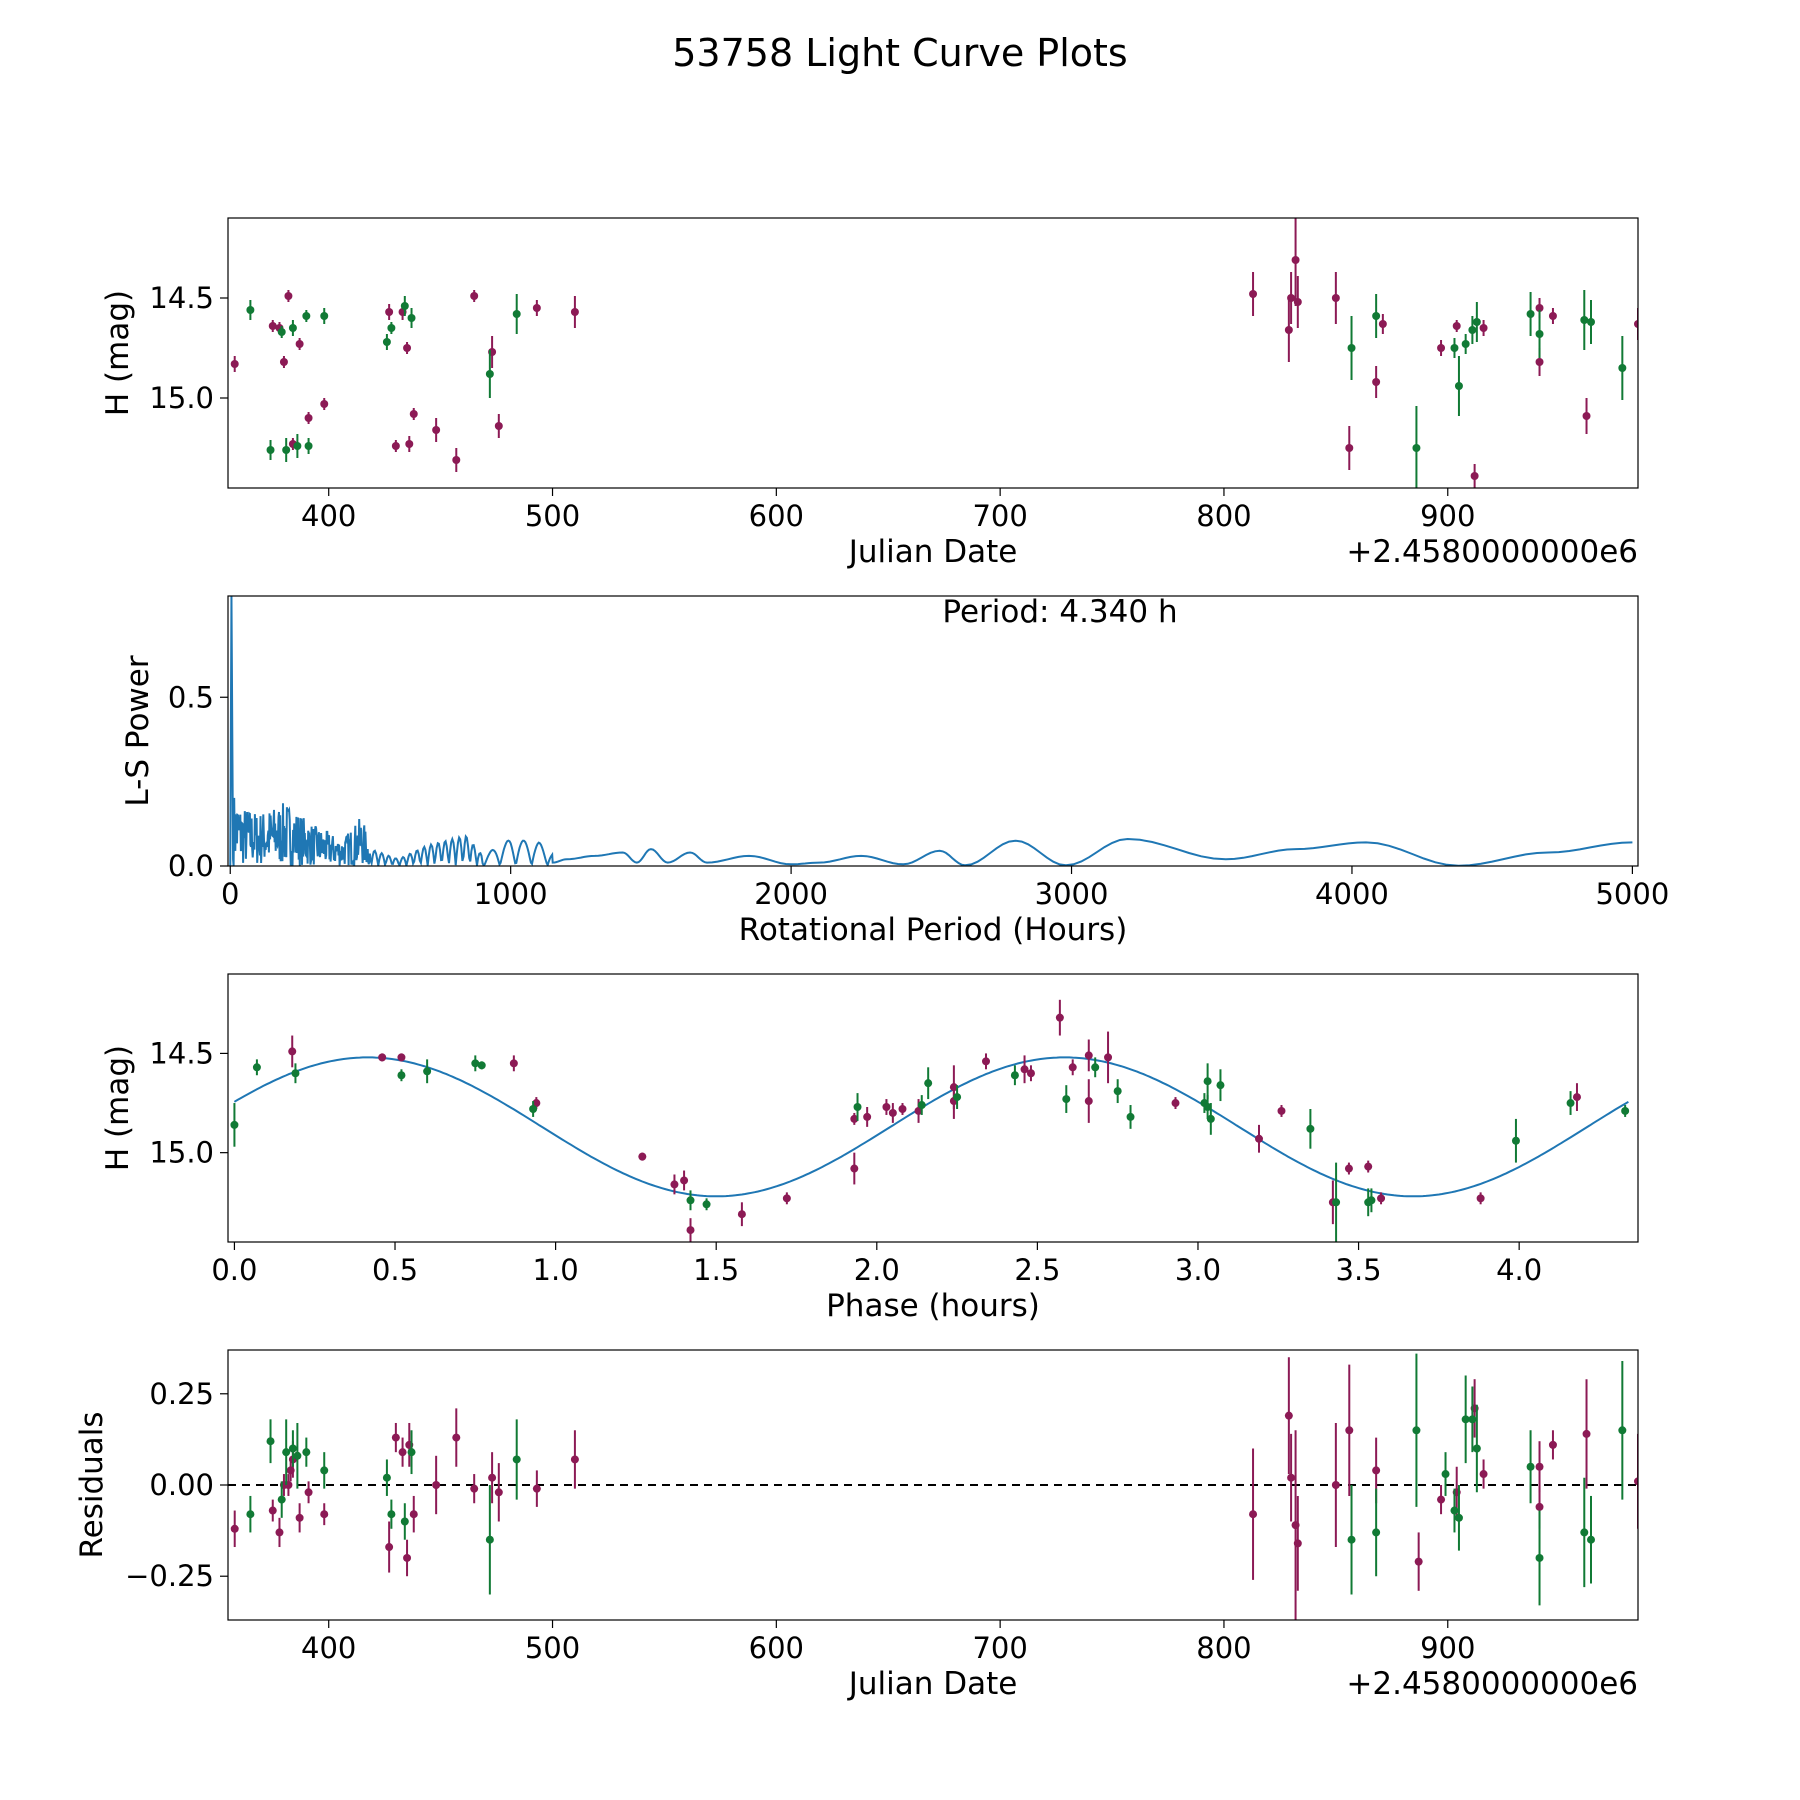 The width and height of the screenshot is (1800, 1800). Describe the element at coordinates (877, 1270) in the screenshot. I see `phase-fold-xtick-label: 2.0` at that location.